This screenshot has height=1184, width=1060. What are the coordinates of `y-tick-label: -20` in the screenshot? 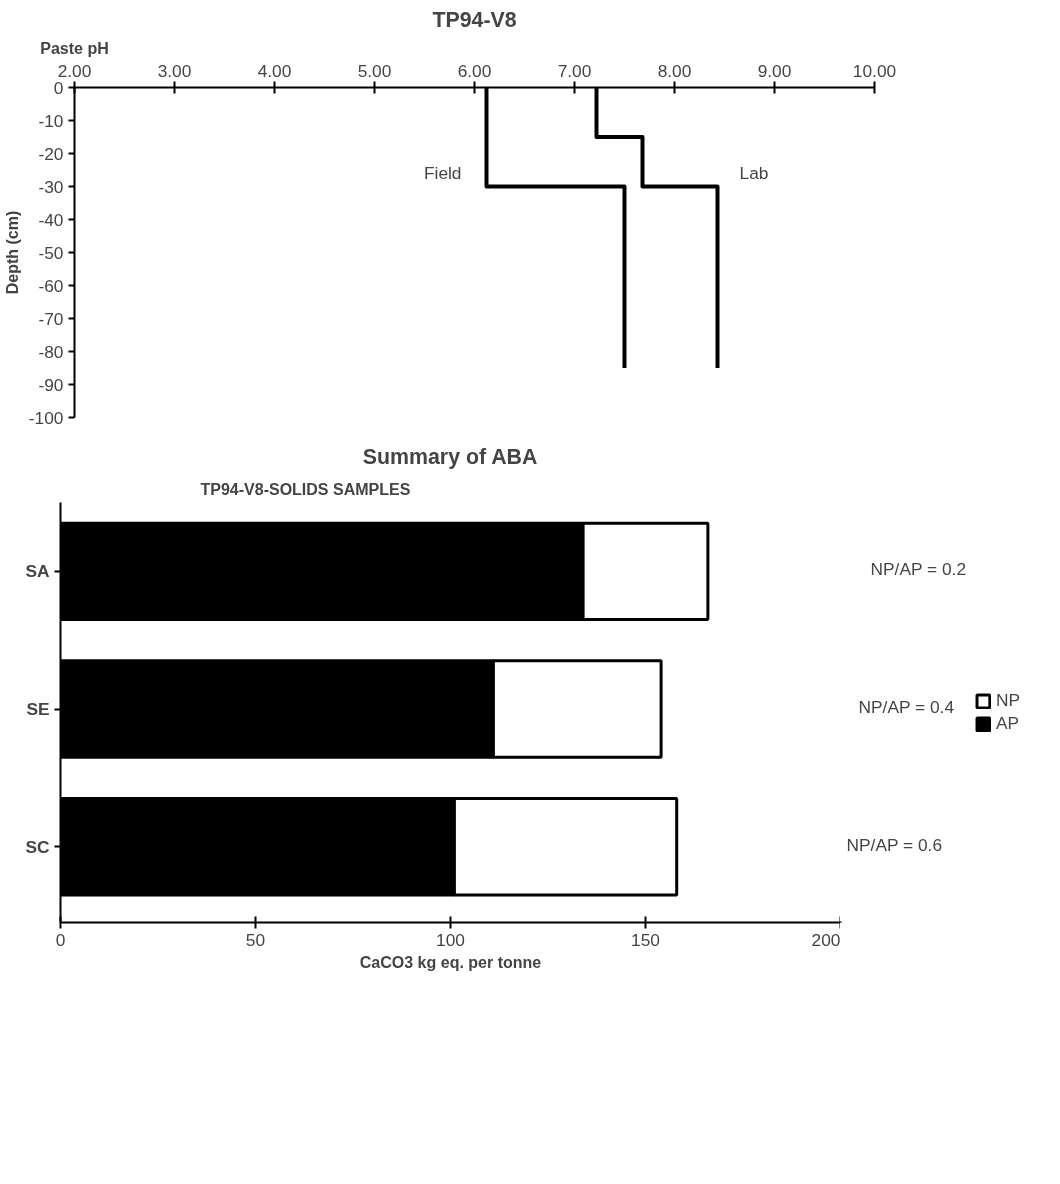 It's located at (51, 153).